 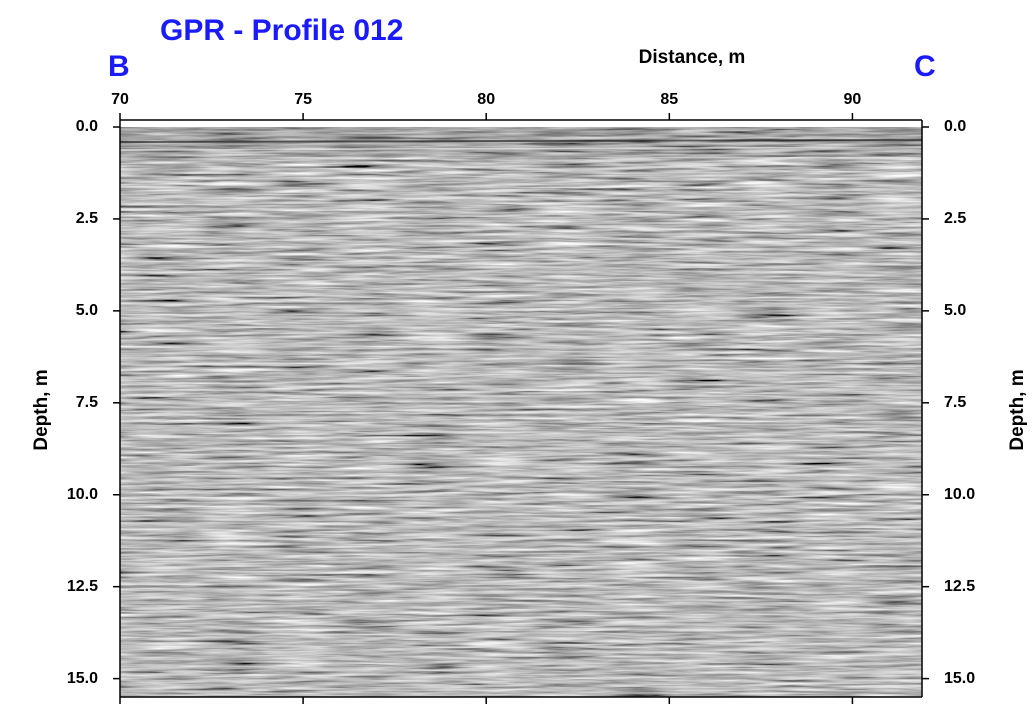 What do you see at coordinates (959, 494) in the screenshot?
I see `y-tick-label-right: 10.0` at bounding box center [959, 494].